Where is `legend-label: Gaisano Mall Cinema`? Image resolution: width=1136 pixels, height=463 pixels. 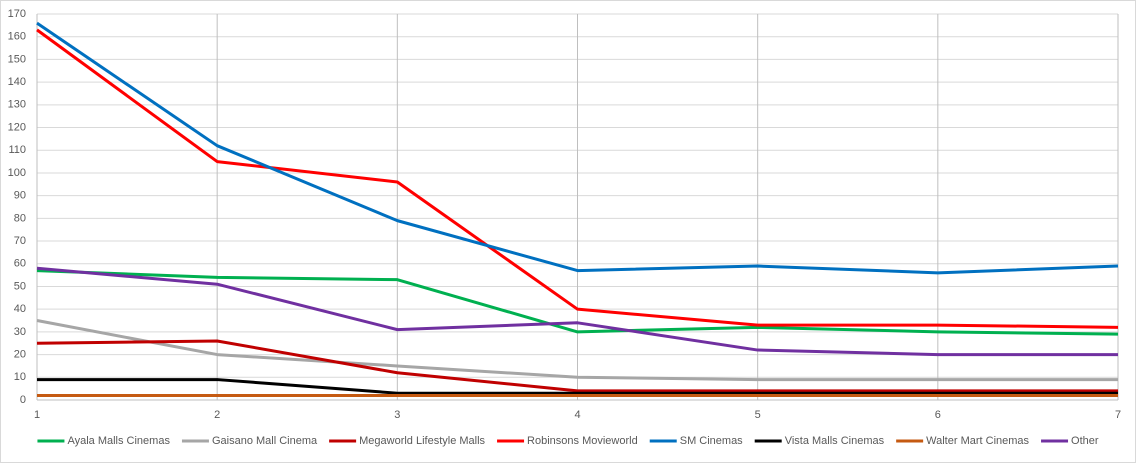
legend-label: Gaisano Mall Cinema is located at coordinates (265, 441).